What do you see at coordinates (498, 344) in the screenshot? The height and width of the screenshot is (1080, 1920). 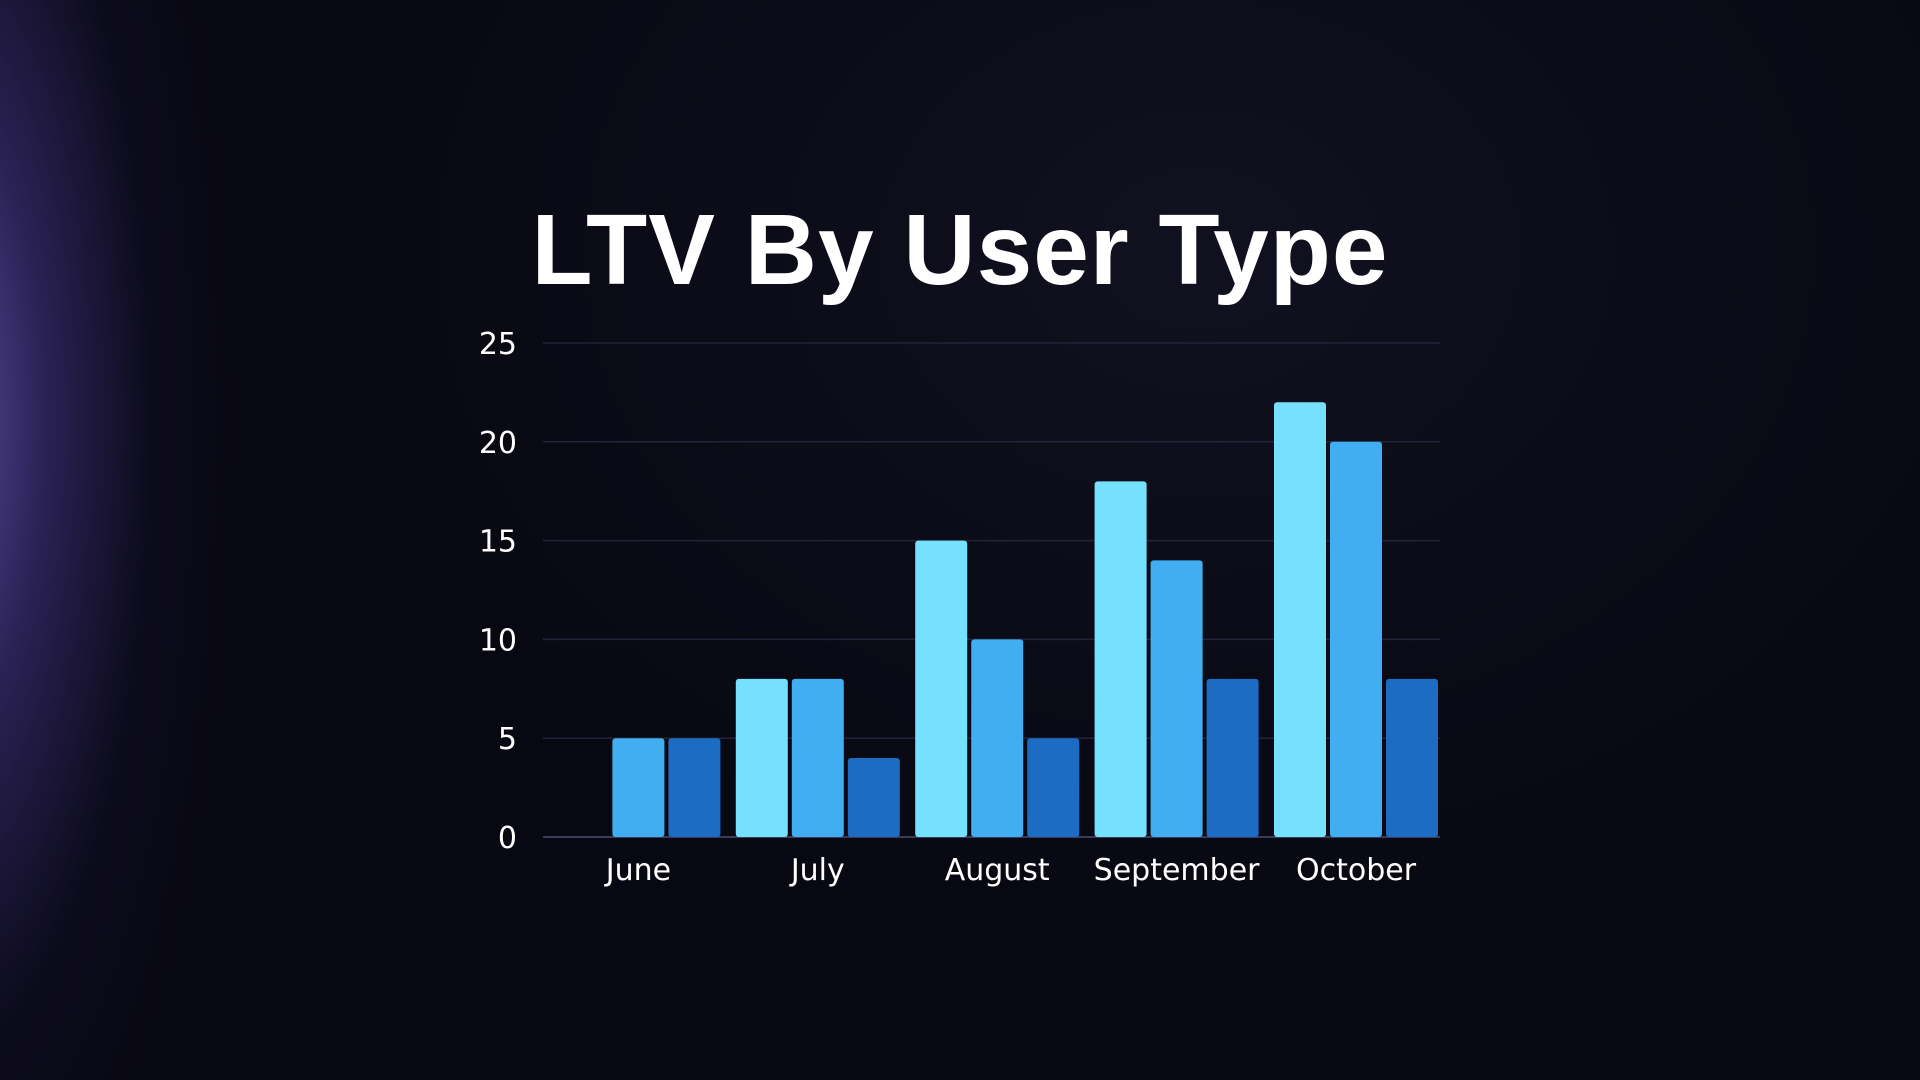 I see `y-tick-label: 25` at bounding box center [498, 344].